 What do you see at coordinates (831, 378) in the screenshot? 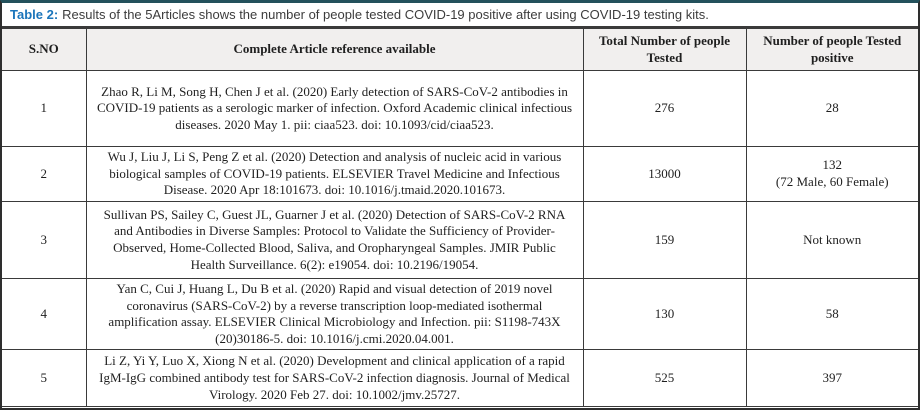
I see `cell-tested-positive: 397` at bounding box center [831, 378].